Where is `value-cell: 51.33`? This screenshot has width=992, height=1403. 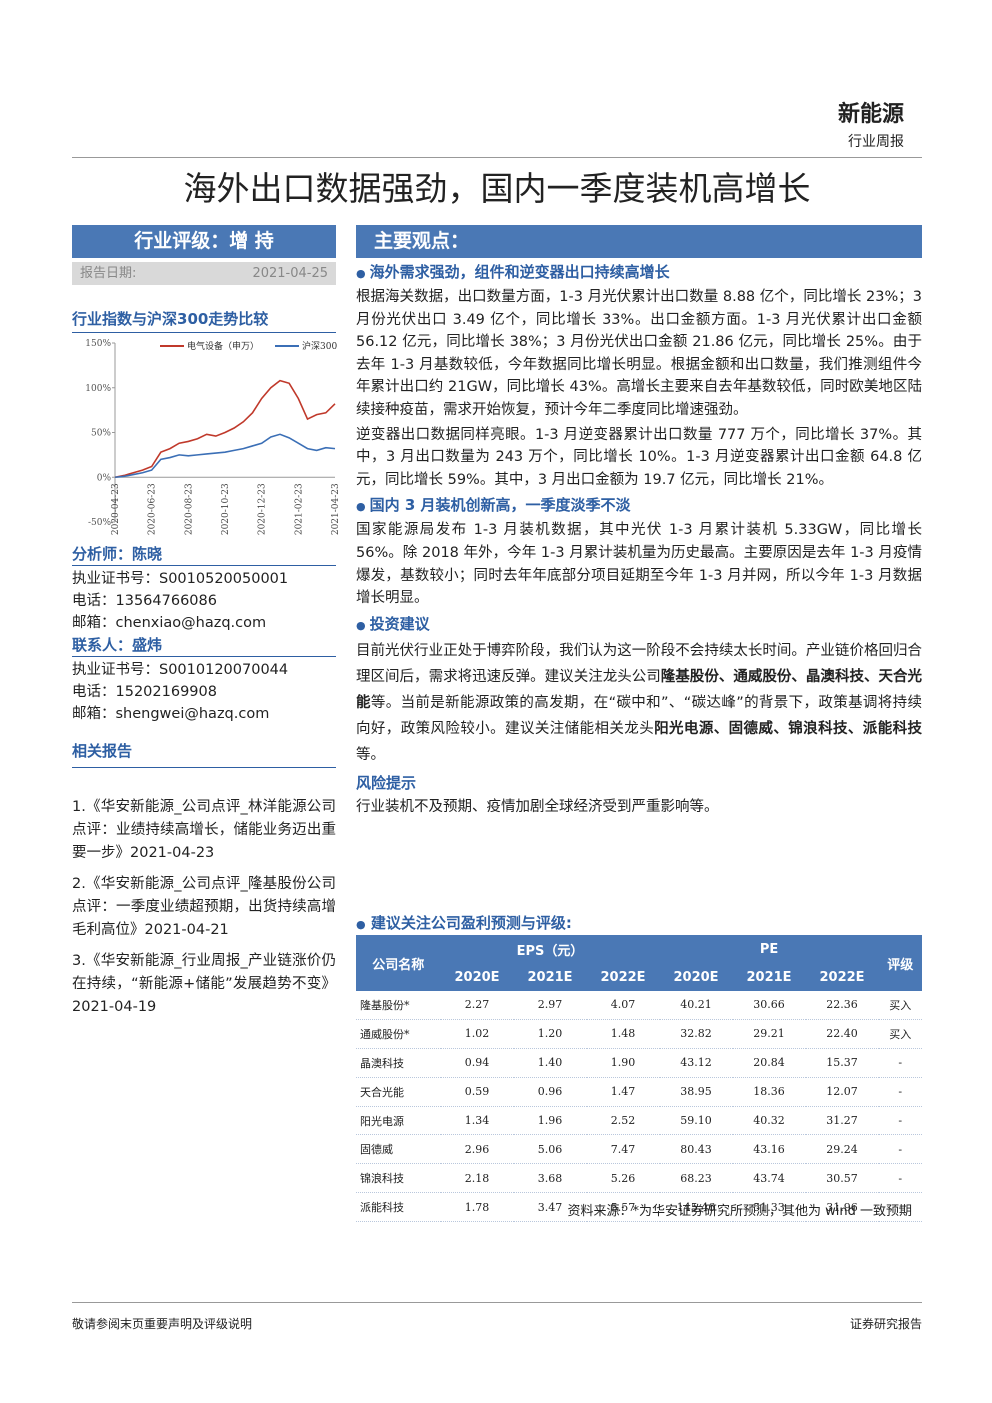 value-cell: 51.33 is located at coordinates (769, 1207).